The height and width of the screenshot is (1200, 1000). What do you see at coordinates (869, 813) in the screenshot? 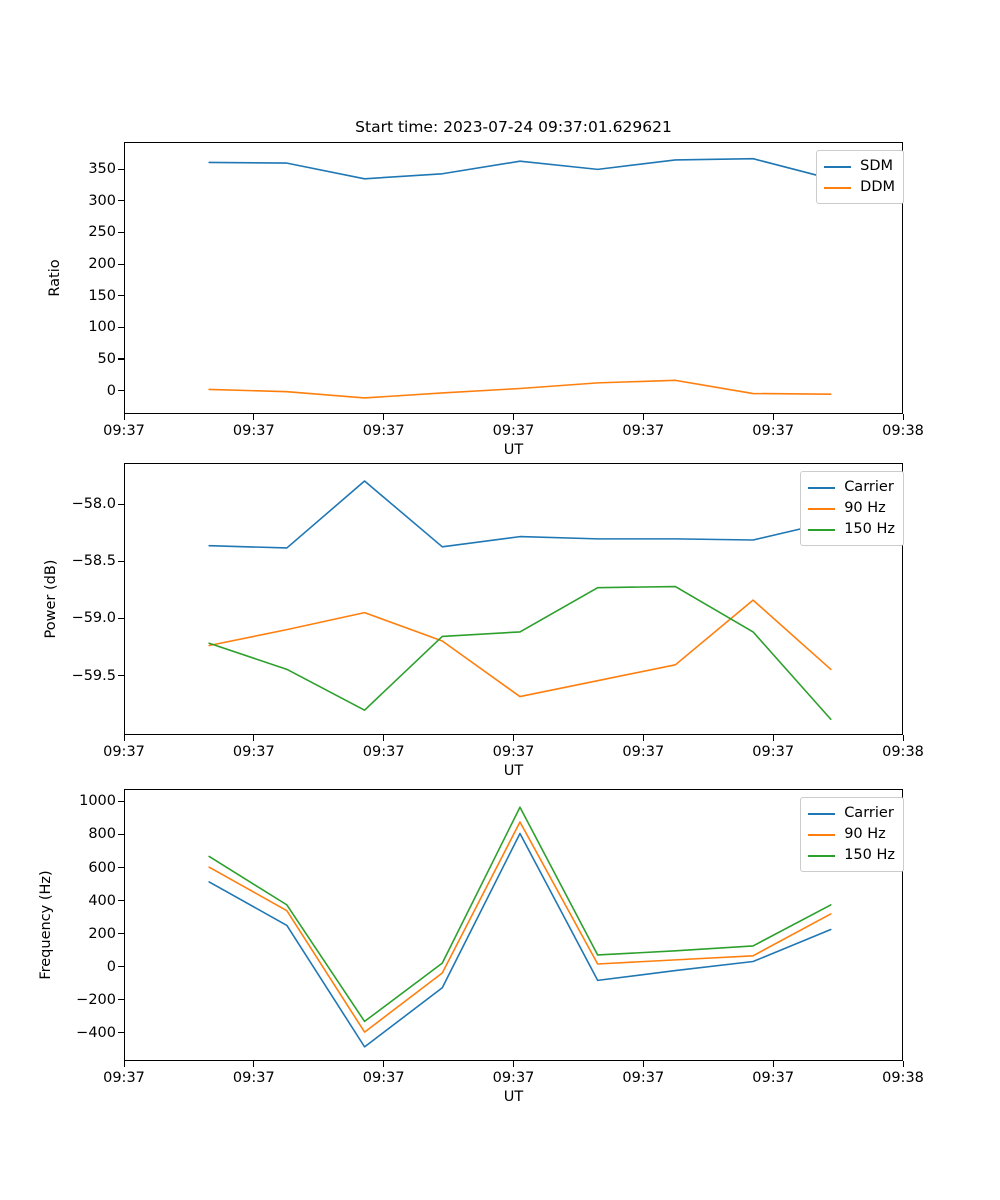
I see `legend-label-carrier-freq: Carrier` at bounding box center [869, 813].